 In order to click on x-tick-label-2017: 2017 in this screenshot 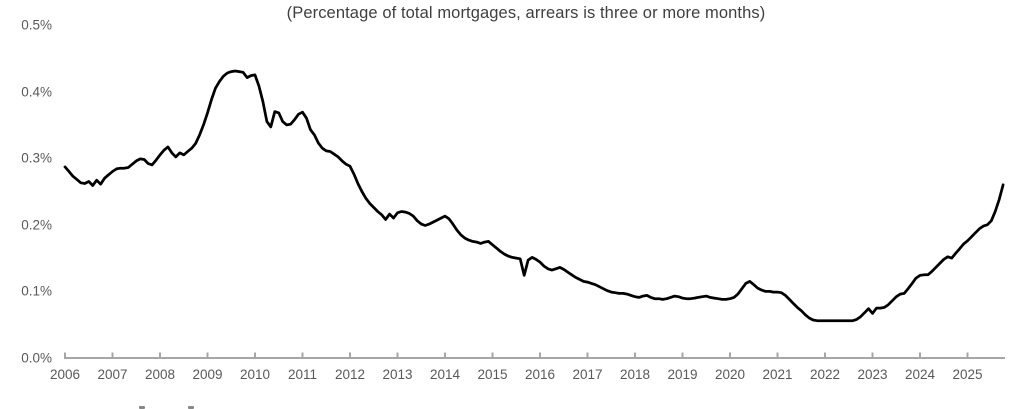, I will do `click(587, 374)`.